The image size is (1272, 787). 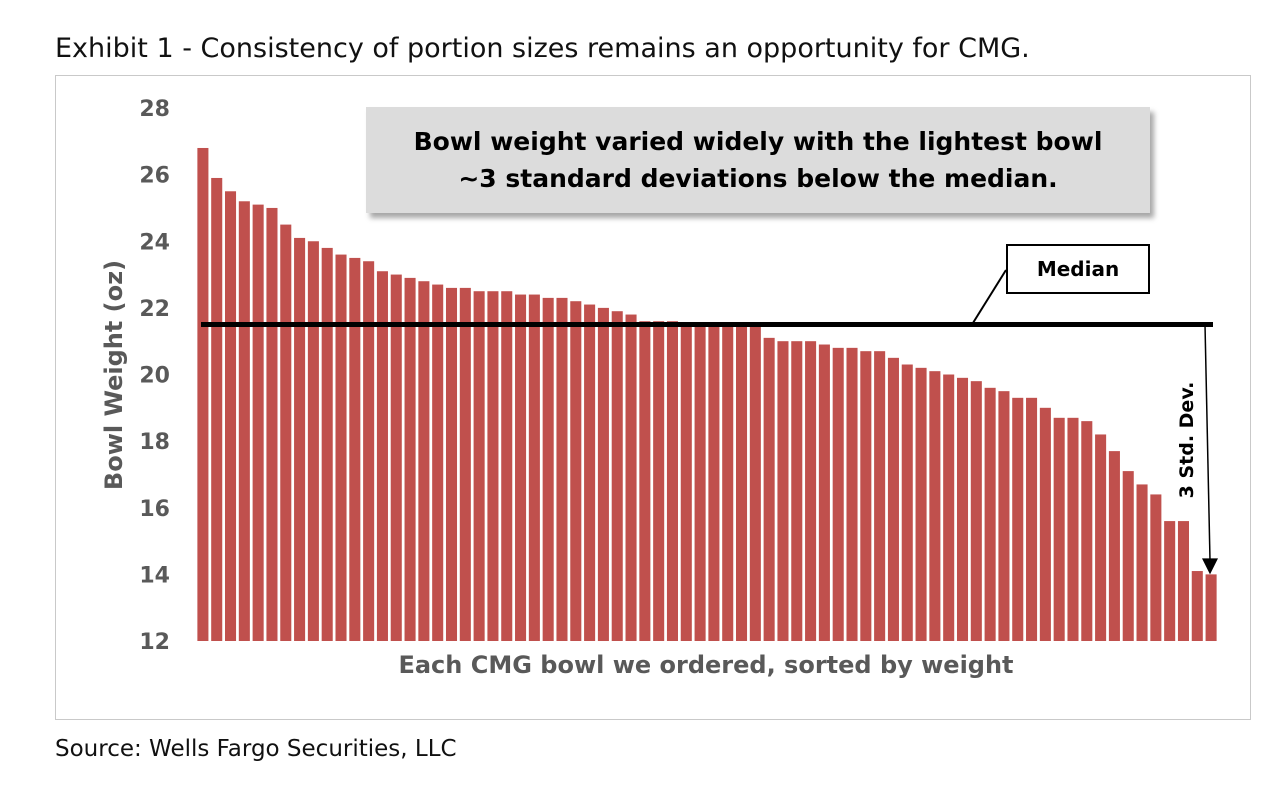 What do you see at coordinates (154, 509) in the screenshot?
I see `y-tick-label: 16` at bounding box center [154, 509].